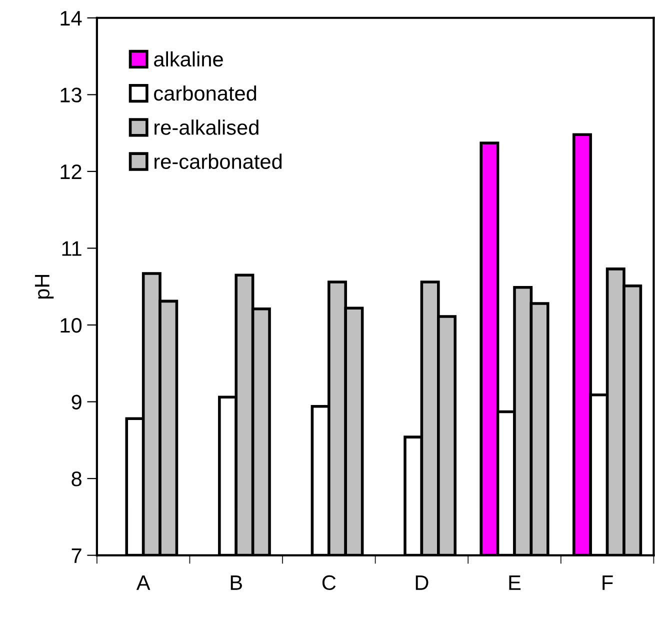  What do you see at coordinates (329, 582) in the screenshot?
I see `x-tick-label: C` at bounding box center [329, 582].